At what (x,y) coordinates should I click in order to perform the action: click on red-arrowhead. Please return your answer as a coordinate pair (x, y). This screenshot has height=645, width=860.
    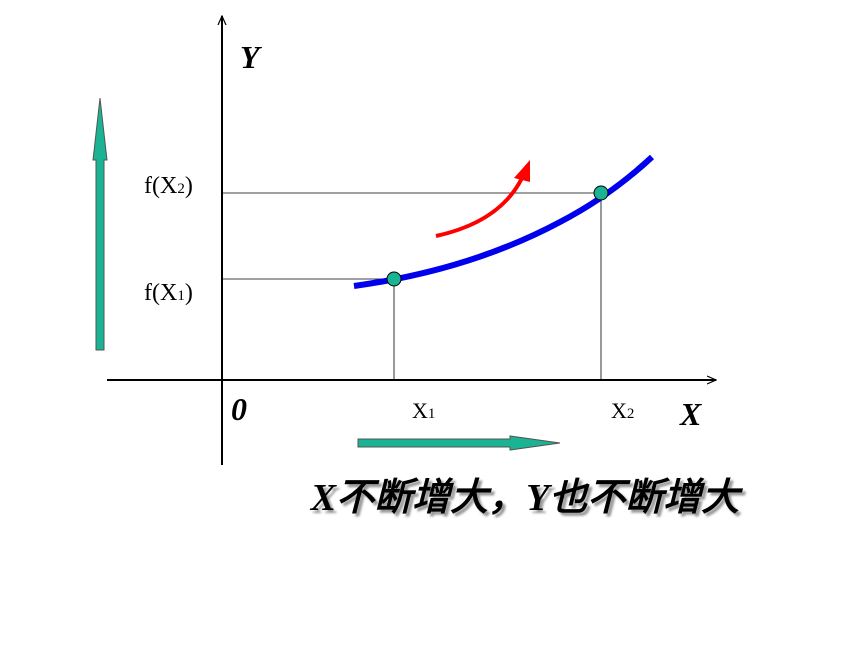
    Looking at the image, I should click on (522, 171).